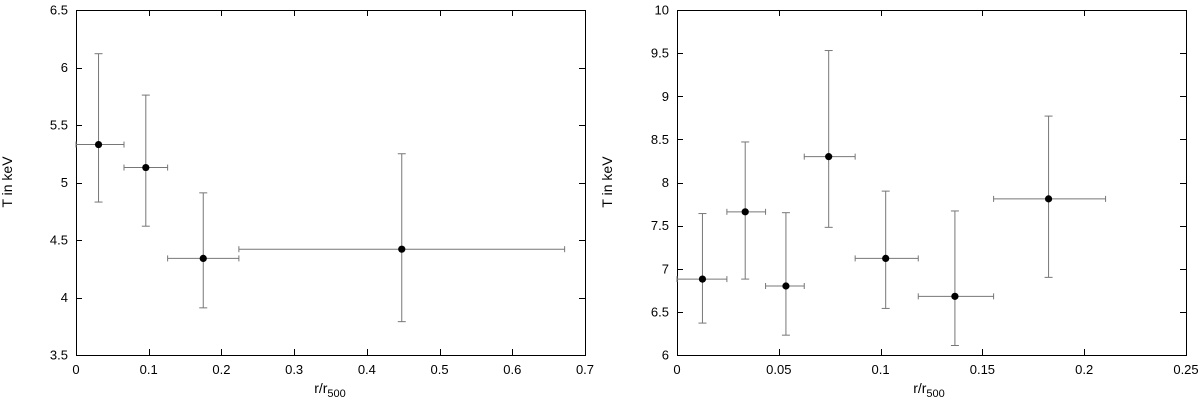  Describe the element at coordinates (662, 10) in the screenshot. I see `y-tick-label: 10` at that location.